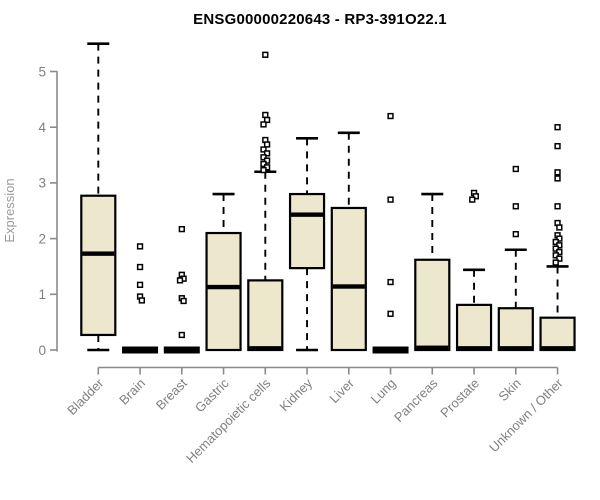 The width and height of the screenshot is (600, 500). What do you see at coordinates (42, 71) in the screenshot?
I see `y-tick-label: 5` at bounding box center [42, 71].